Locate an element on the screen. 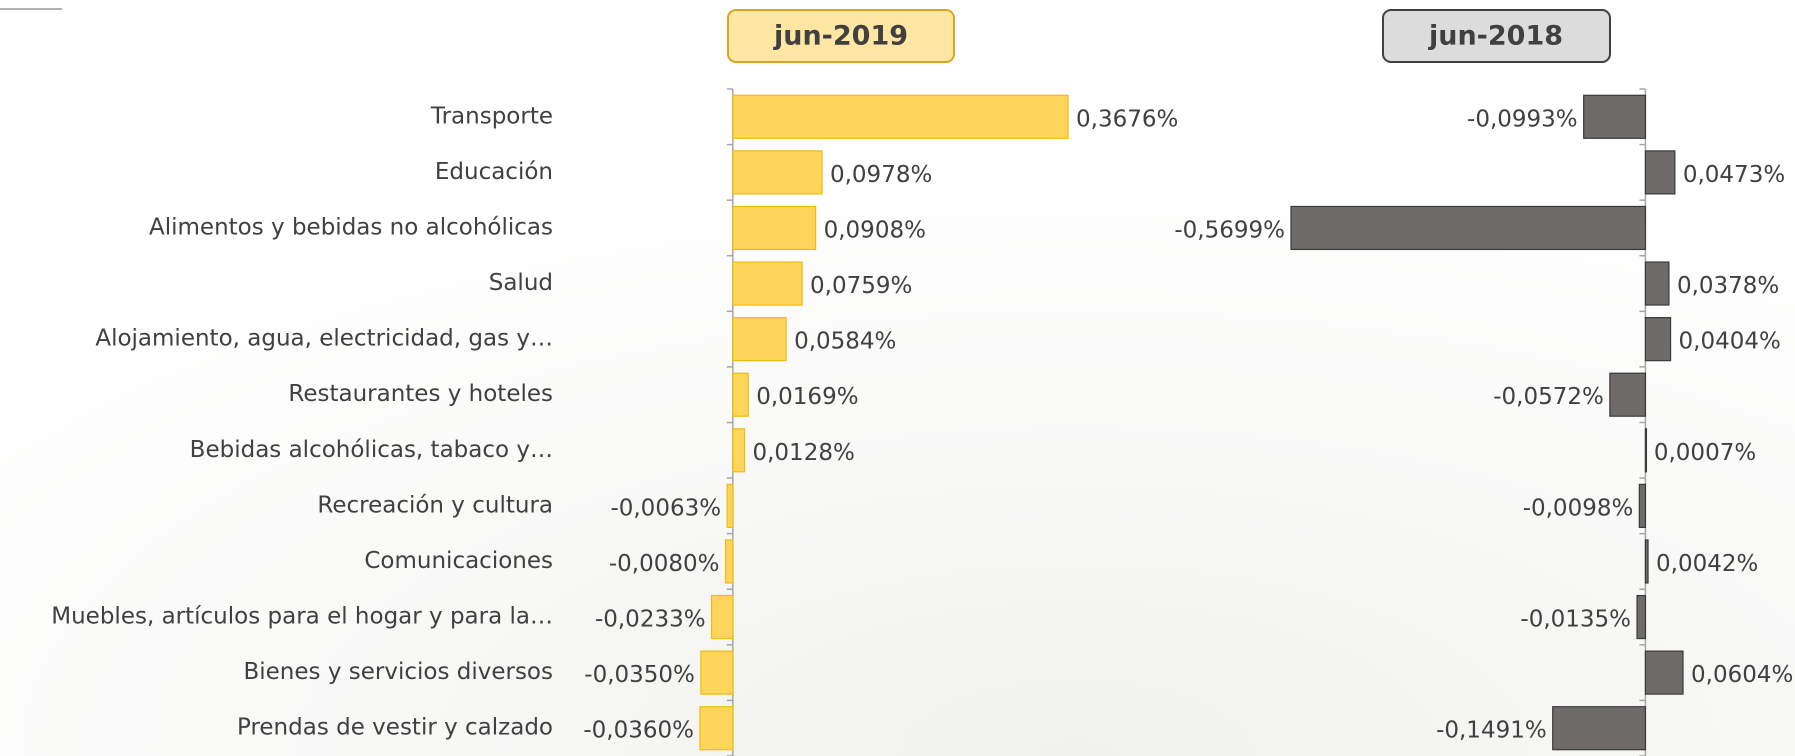  value-label: 0,0759% is located at coordinates (861, 286).